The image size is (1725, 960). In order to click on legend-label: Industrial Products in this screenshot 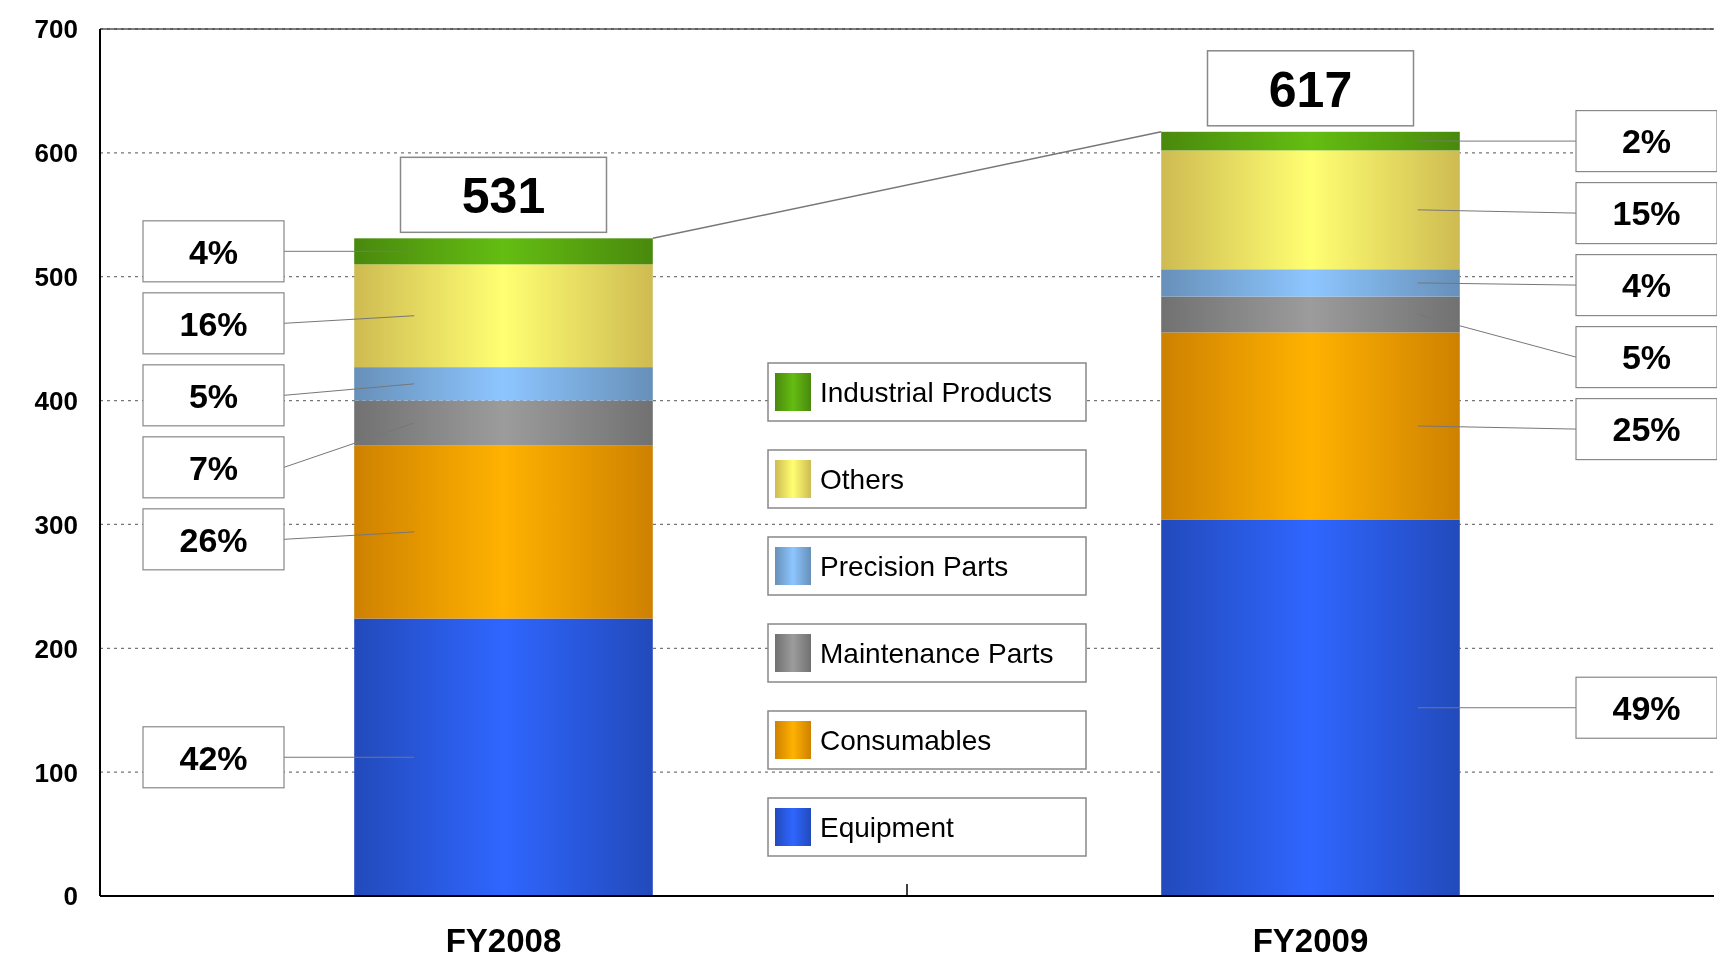, I will do `click(936, 393)`.